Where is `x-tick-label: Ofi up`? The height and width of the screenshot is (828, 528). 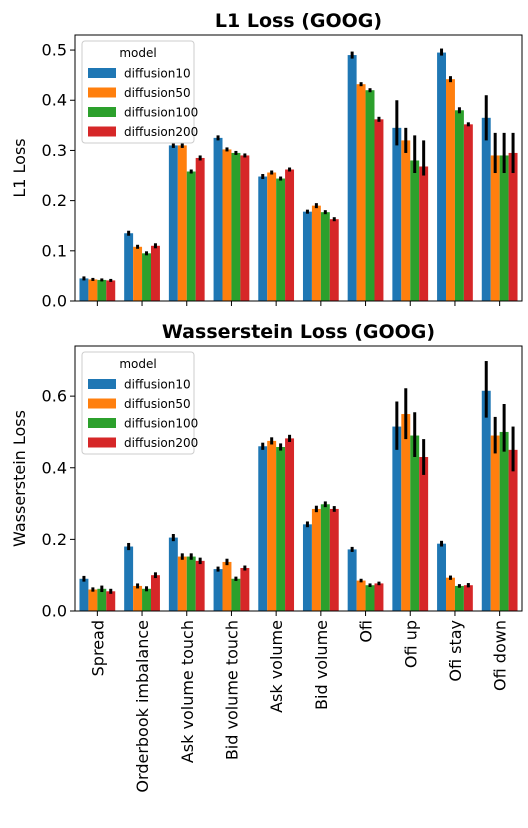 x-tick-label: Ofi up is located at coordinates (410, 644).